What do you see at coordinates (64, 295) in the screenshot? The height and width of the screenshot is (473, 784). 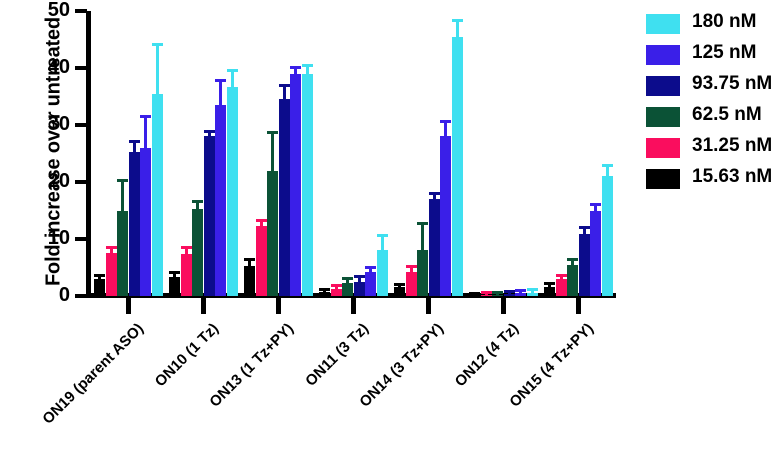 I see `y-axis-tick-label: 0` at bounding box center [64, 295].